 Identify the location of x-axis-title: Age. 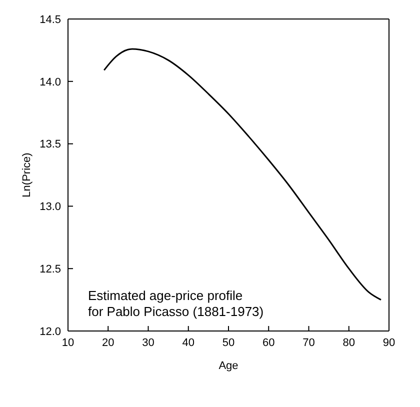
(228, 366).